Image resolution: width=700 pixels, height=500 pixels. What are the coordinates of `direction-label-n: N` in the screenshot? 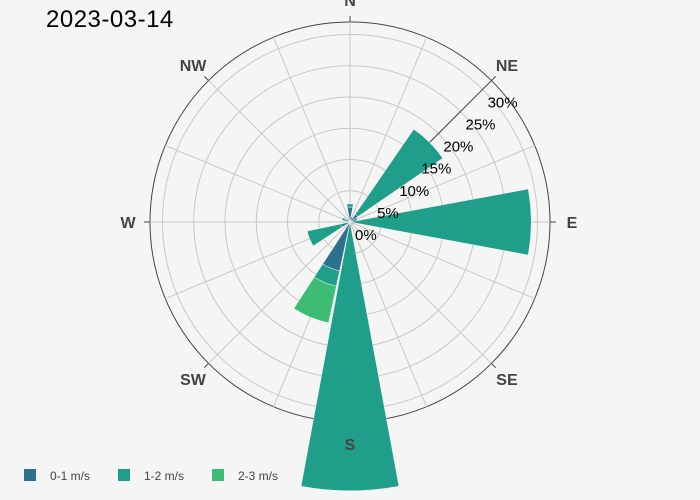 It's located at (350, 5).